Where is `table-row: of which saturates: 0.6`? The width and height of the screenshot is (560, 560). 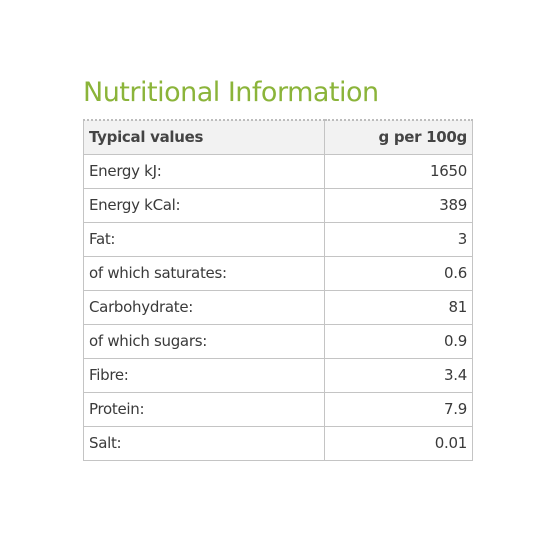 table-row: of which saturates: 0.6 is located at coordinates (278, 273).